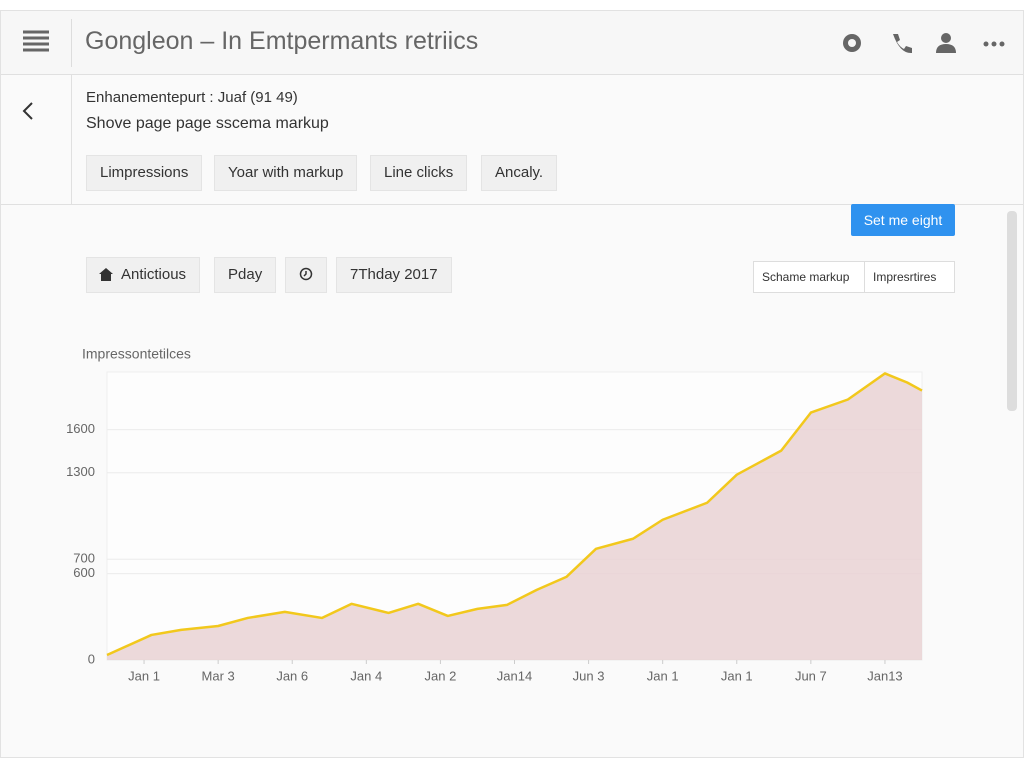 This screenshot has width=1024, height=768. What do you see at coordinates (946, 43) in the screenshot?
I see `user-icon` at bounding box center [946, 43].